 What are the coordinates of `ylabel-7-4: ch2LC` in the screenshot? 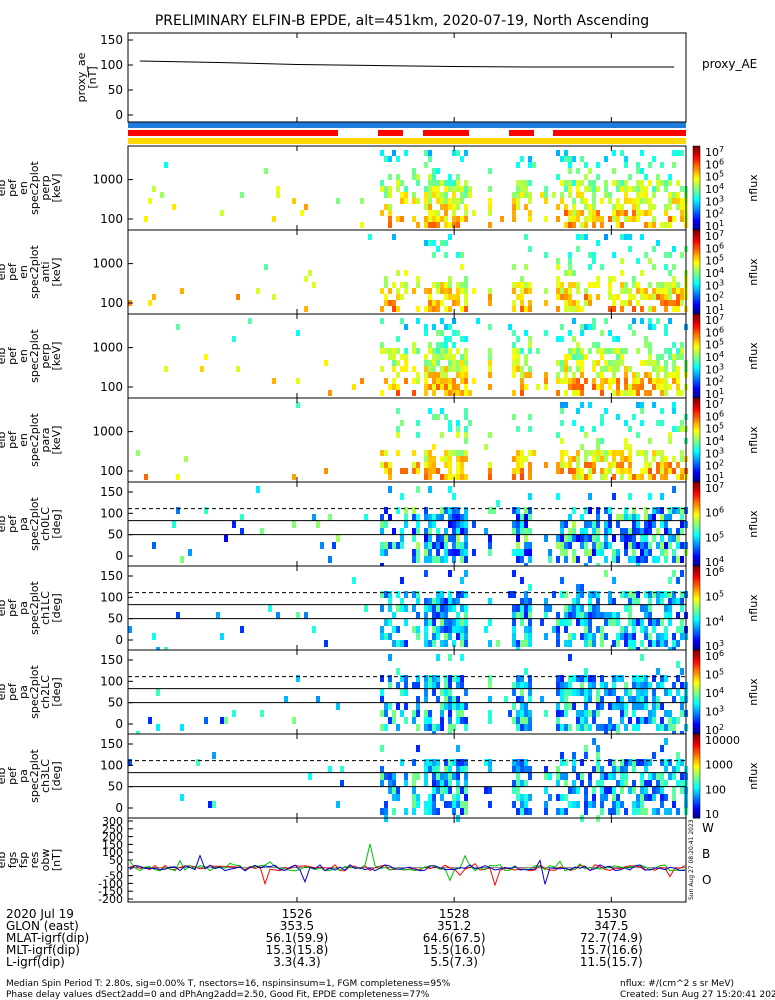 It's located at (45, 692).